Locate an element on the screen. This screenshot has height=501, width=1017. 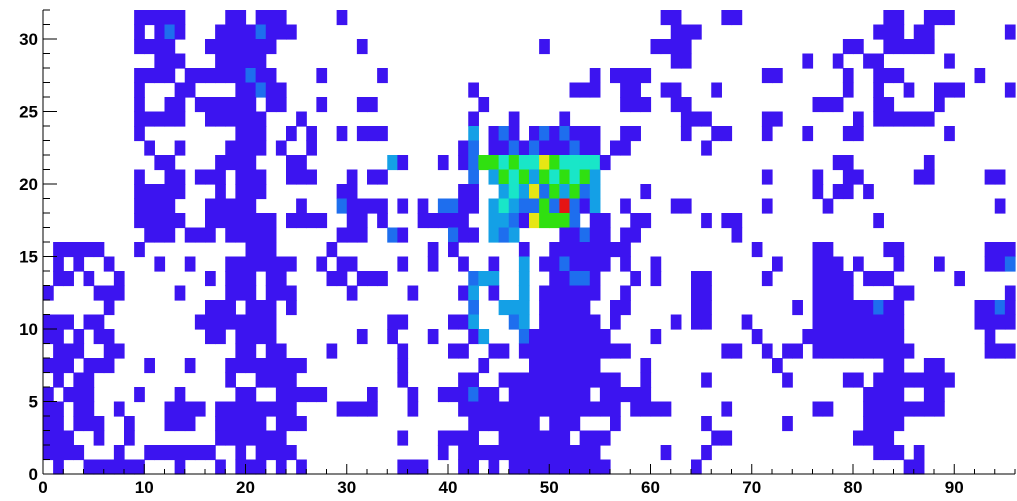
x-tick-label: 20 is located at coordinates (245, 487).